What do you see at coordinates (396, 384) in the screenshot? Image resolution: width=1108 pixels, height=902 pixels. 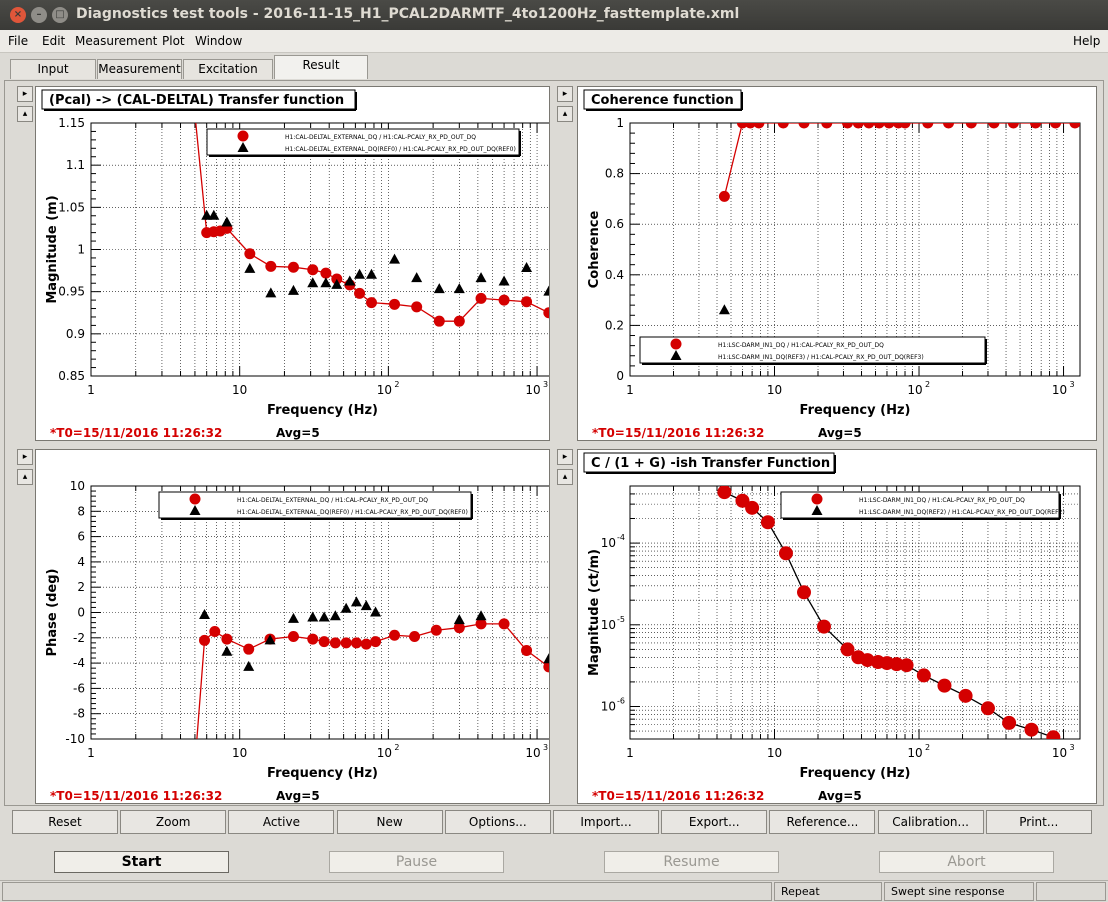 I see `x-tick-exponent: 2` at bounding box center [396, 384].